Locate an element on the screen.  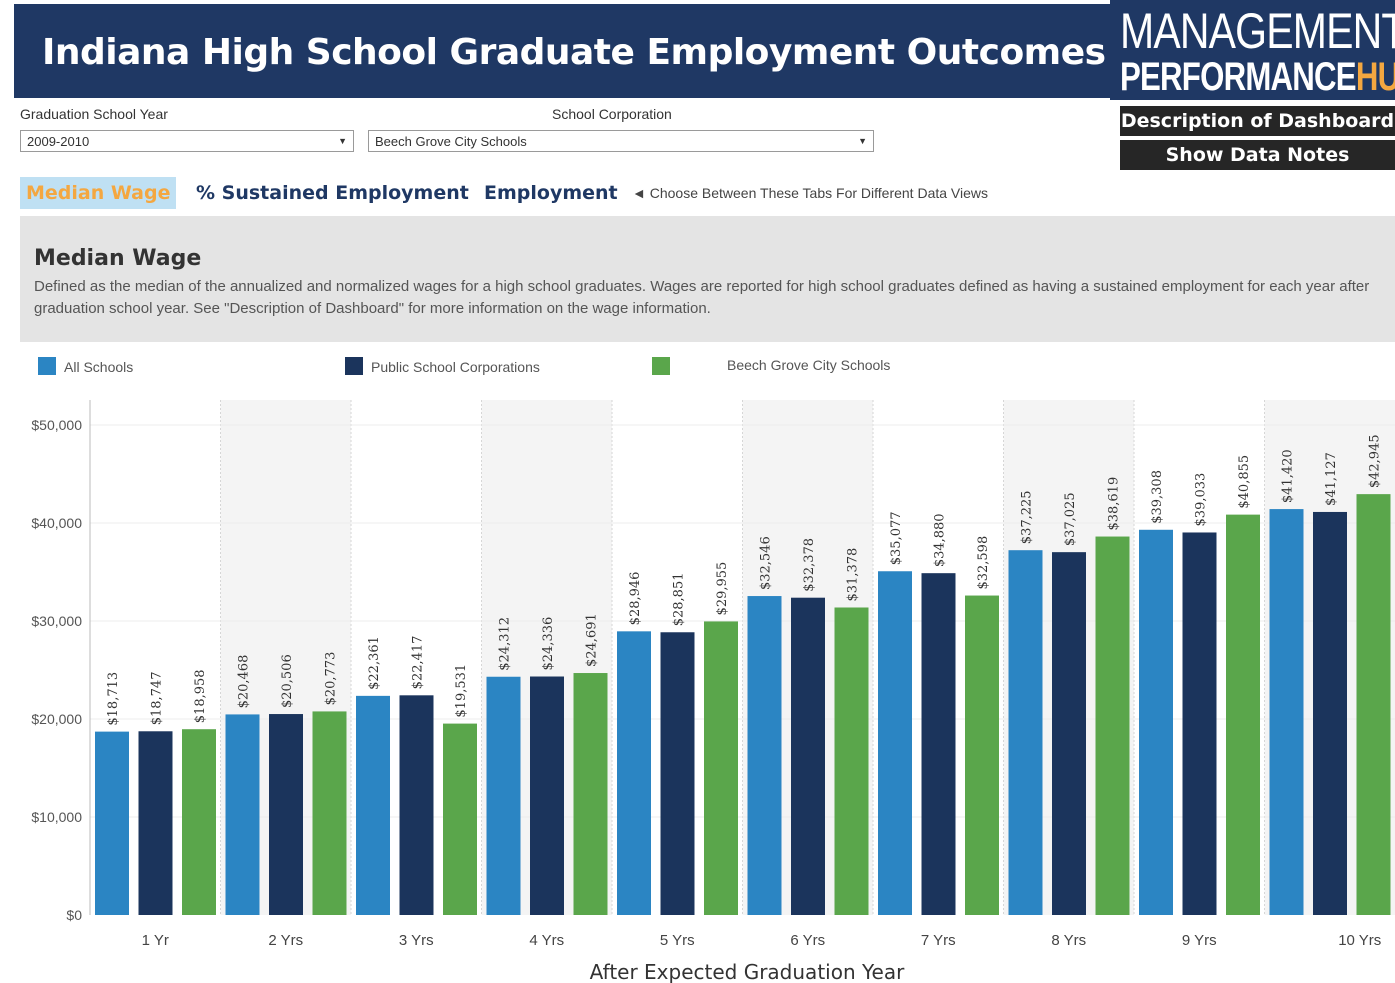
y-tick-label: $10,000 is located at coordinates (56, 817).